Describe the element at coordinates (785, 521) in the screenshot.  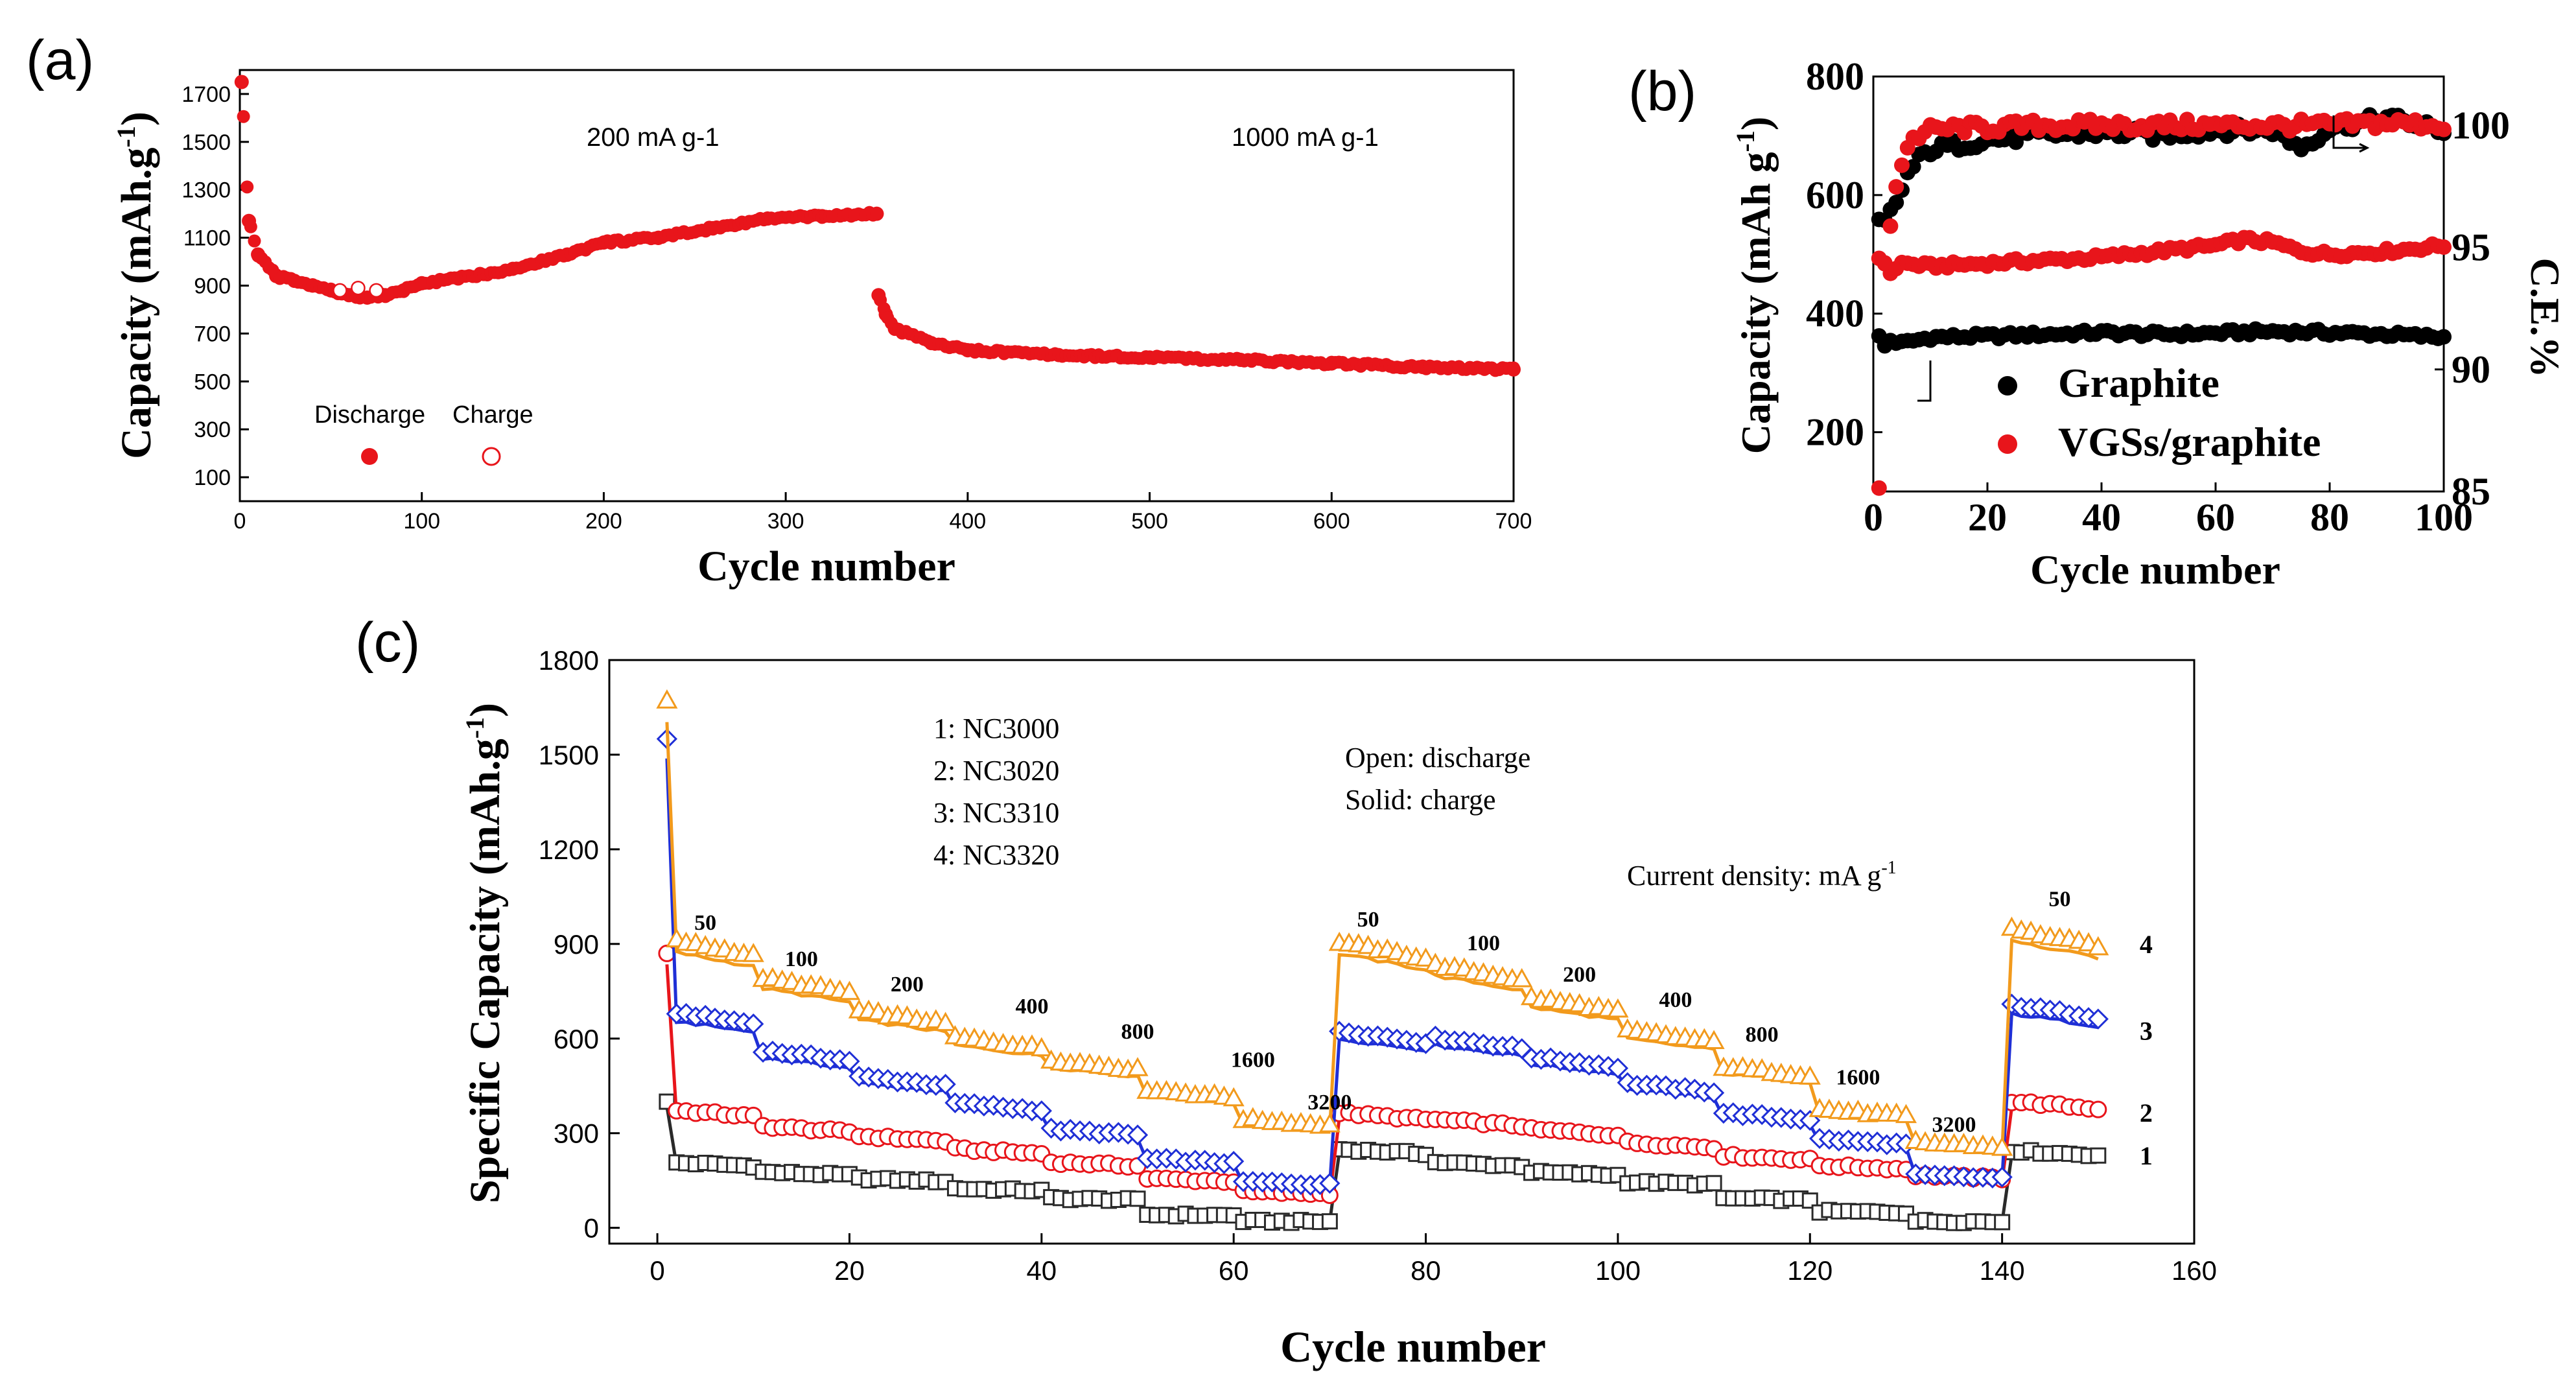
I see `panel-a-x-tick-label: 300` at that location.